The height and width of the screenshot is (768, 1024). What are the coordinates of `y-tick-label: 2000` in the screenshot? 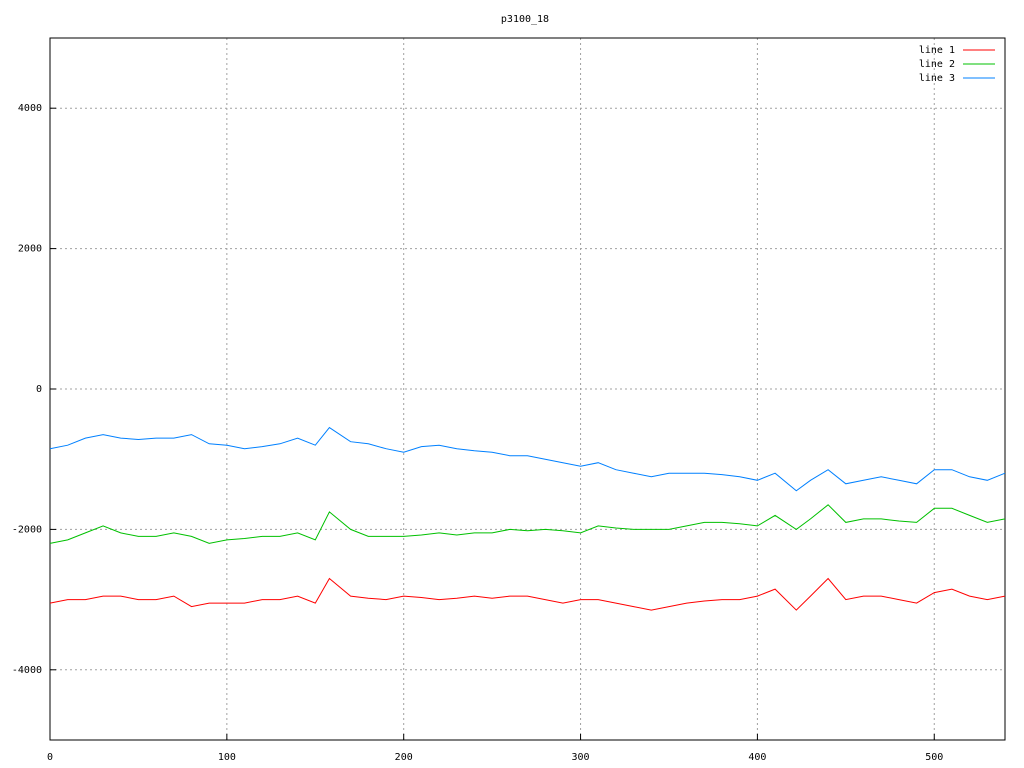 It's located at (30, 249).